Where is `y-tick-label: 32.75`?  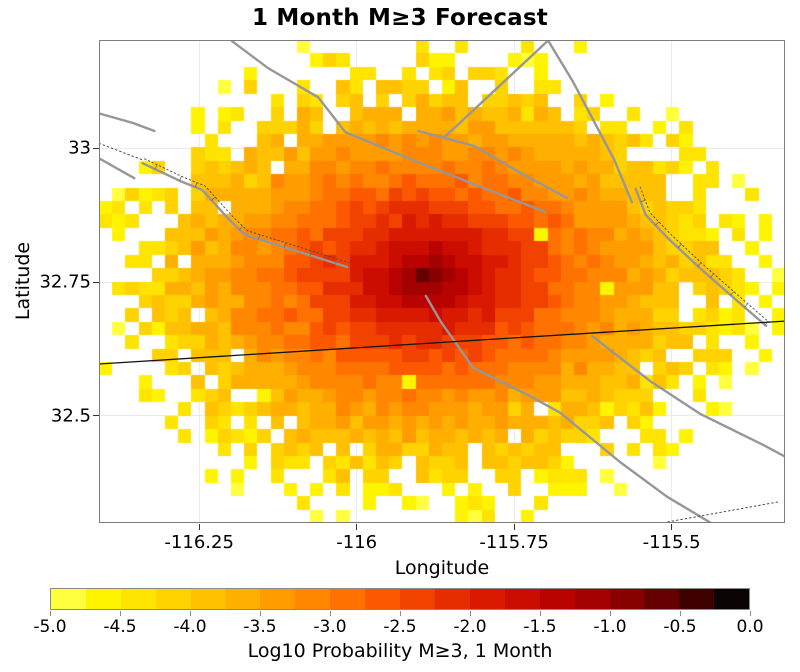 y-tick-label: 32.75 is located at coordinates (65, 282).